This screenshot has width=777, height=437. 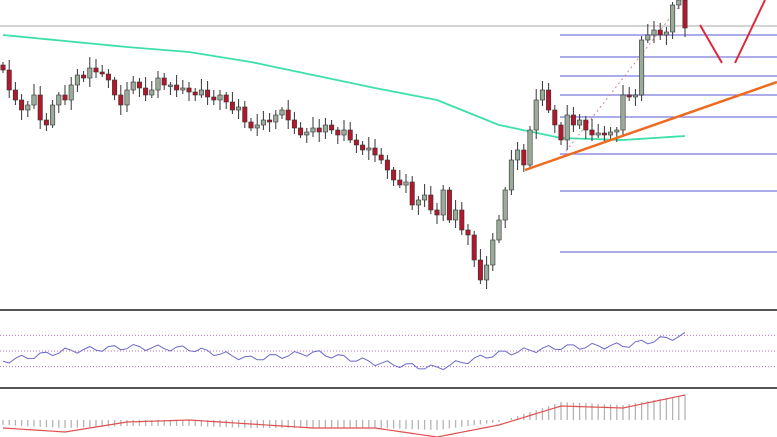 What do you see at coordinates (344, 351) in the screenshot?
I see `rsi-line` at bounding box center [344, 351].